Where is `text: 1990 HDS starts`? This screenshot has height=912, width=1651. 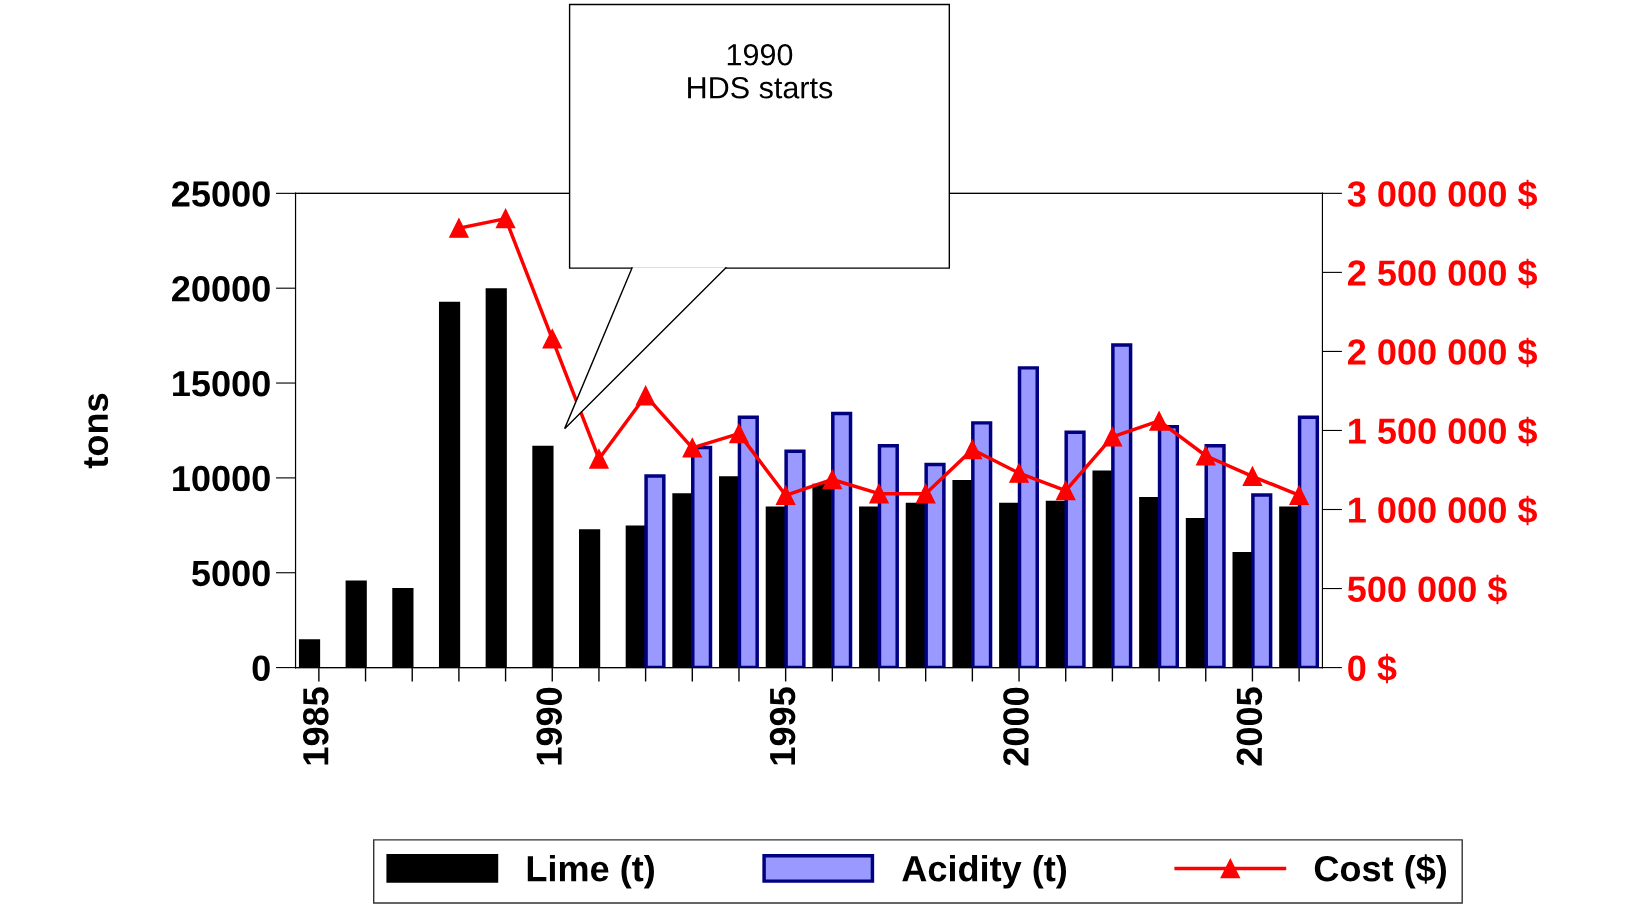
text: 1990 HDS starts is located at coordinates (760, 71).